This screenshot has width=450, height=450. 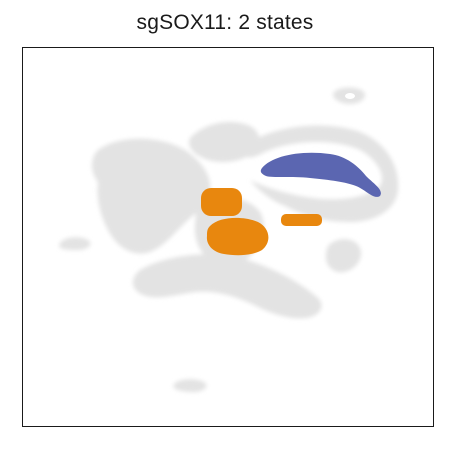 What do you see at coordinates (225, 22) in the screenshot?
I see `chart-title: sgSOX11: 2 states` at bounding box center [225, 22].